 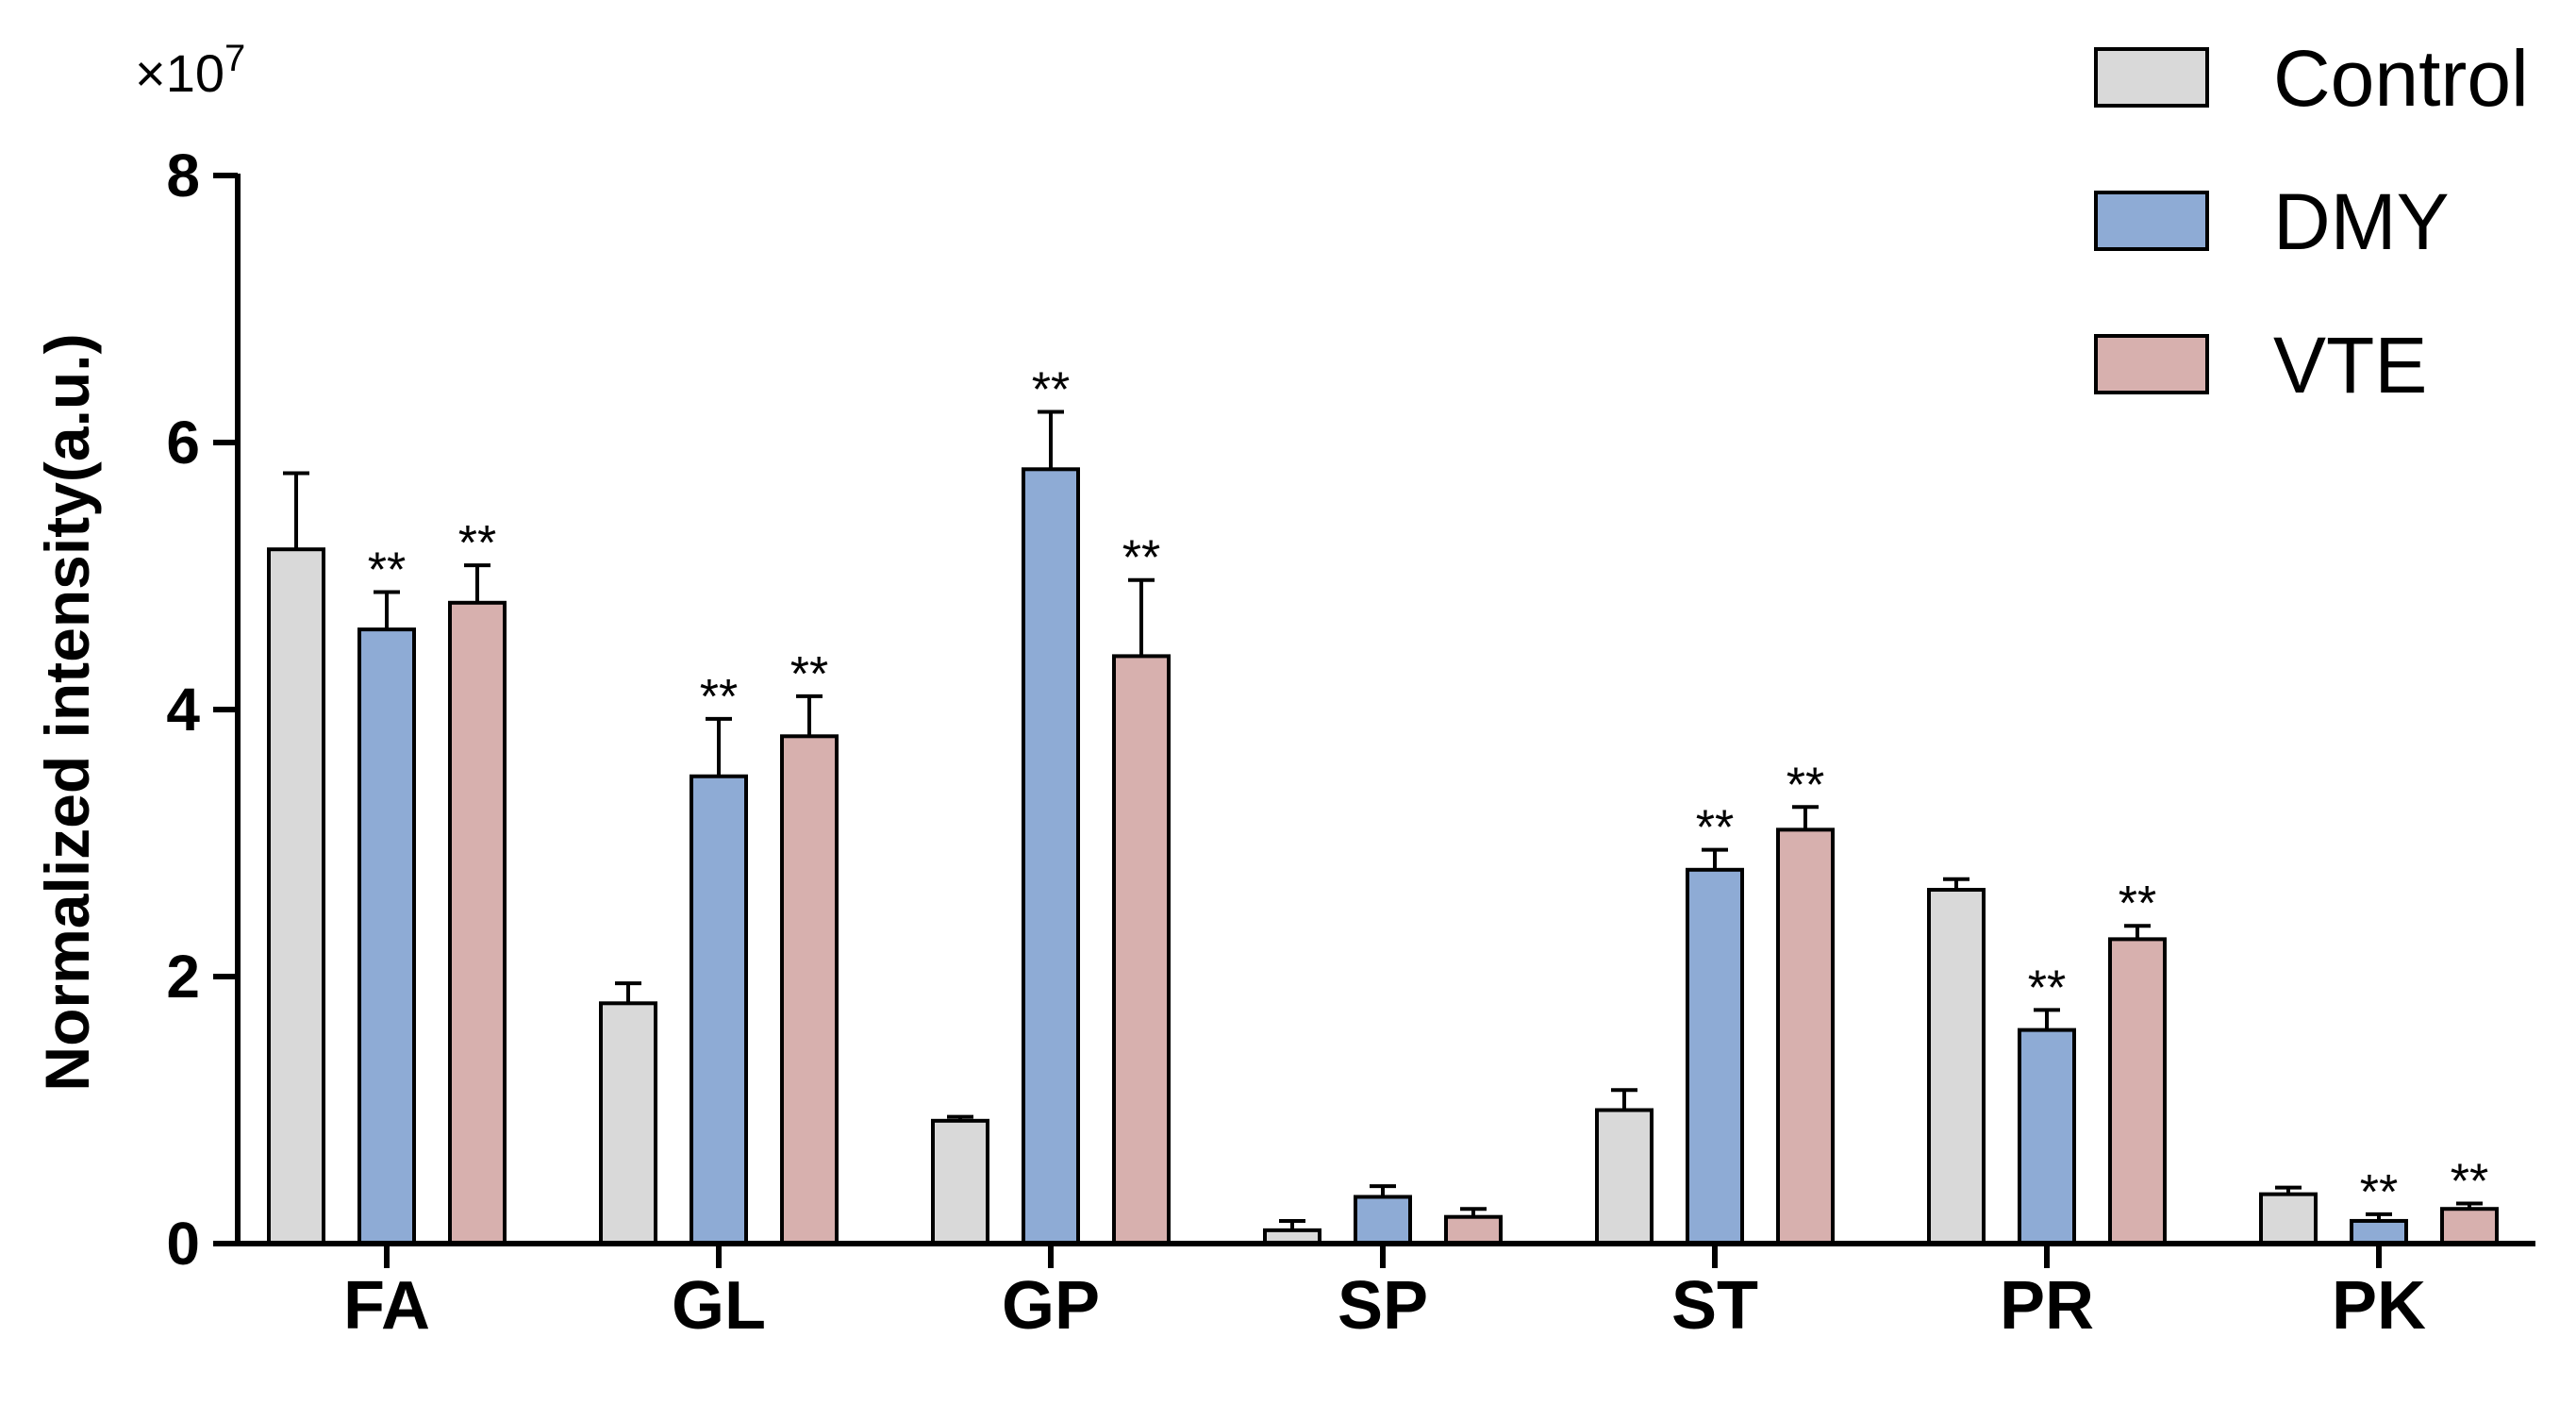 I want to click on bar-dmy-st, so click(x=1715, y=1056).